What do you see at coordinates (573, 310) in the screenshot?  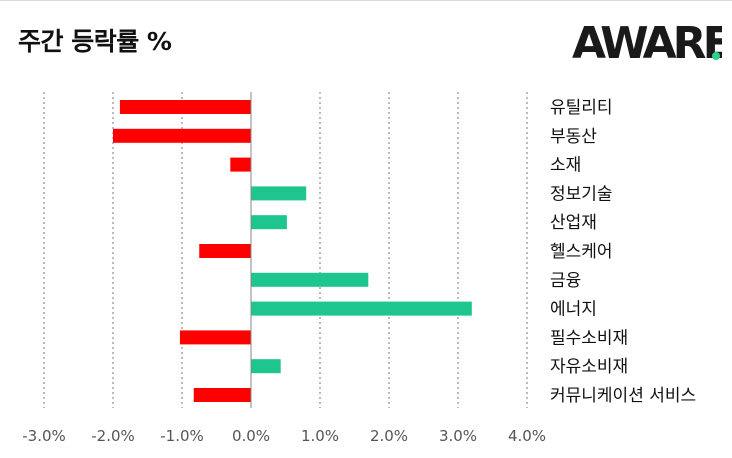 I see `category-label: 에너지` at bounding box center [573, 310].